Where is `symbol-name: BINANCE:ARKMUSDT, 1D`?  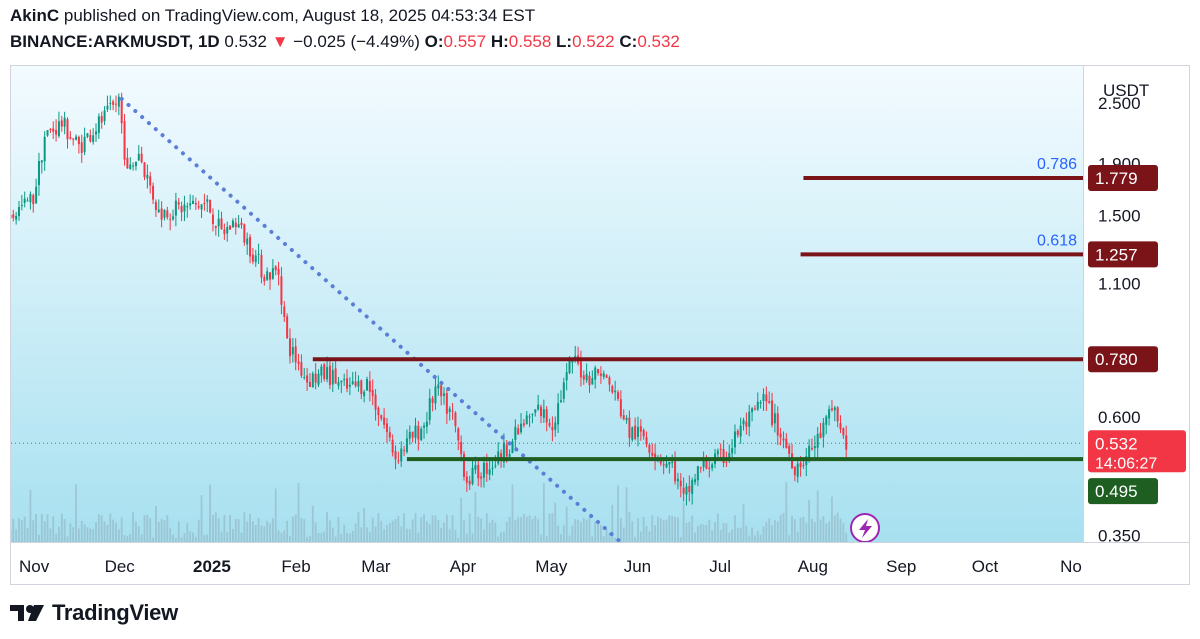
symbol-name: BINANCE:ARKMUSDT, 1D is located at coordinates (115, 41).